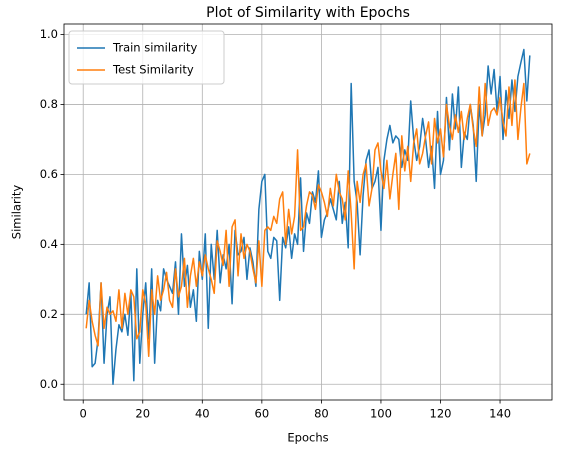 The image size is (567, 455). What do you see at coordinates (202, 414) in the screenshot?
I see `x-tick-label: 40` at bounding box center [202, 414].